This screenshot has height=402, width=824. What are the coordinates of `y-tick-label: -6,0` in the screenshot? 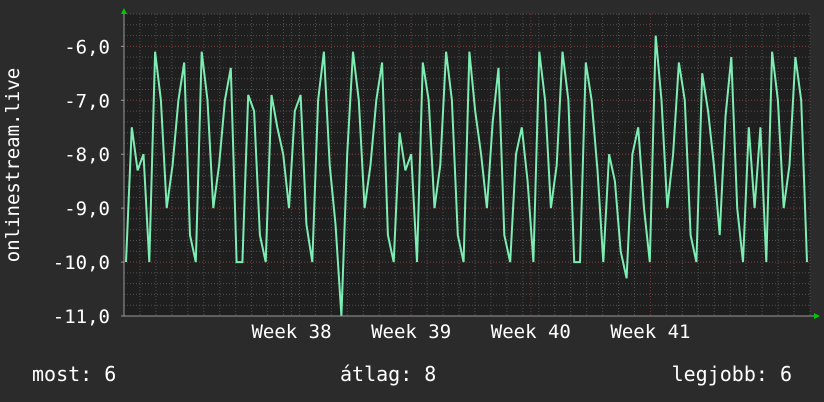 It's located at (87, 47).